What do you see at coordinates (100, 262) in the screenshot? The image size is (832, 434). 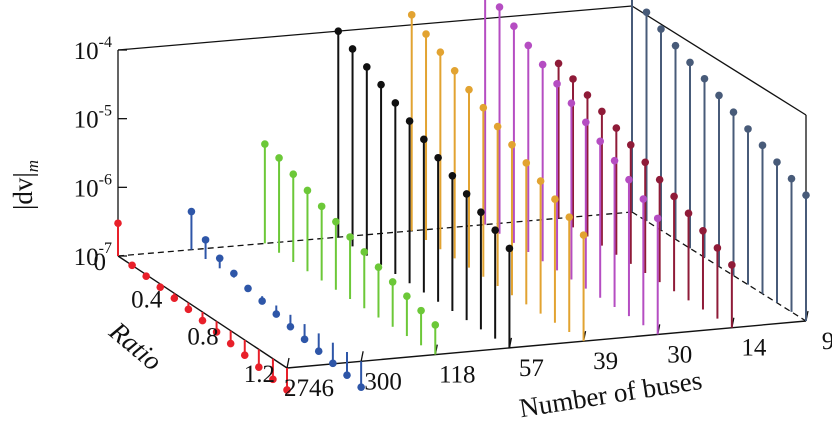 I see `ratio-tick-label: 0` at bounding box center [100, 262].